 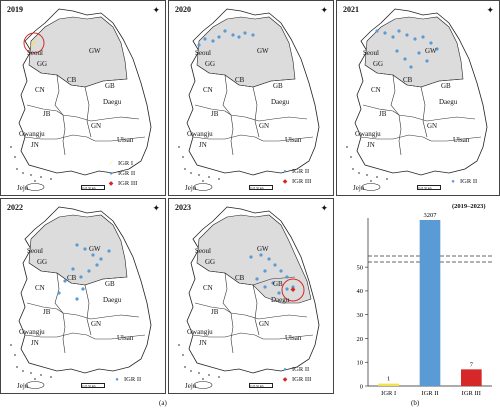 What do you see at coordinates (32, 134) in the screenshot?
I see `region-label: Gwangju` at bounding box center [32, 134].